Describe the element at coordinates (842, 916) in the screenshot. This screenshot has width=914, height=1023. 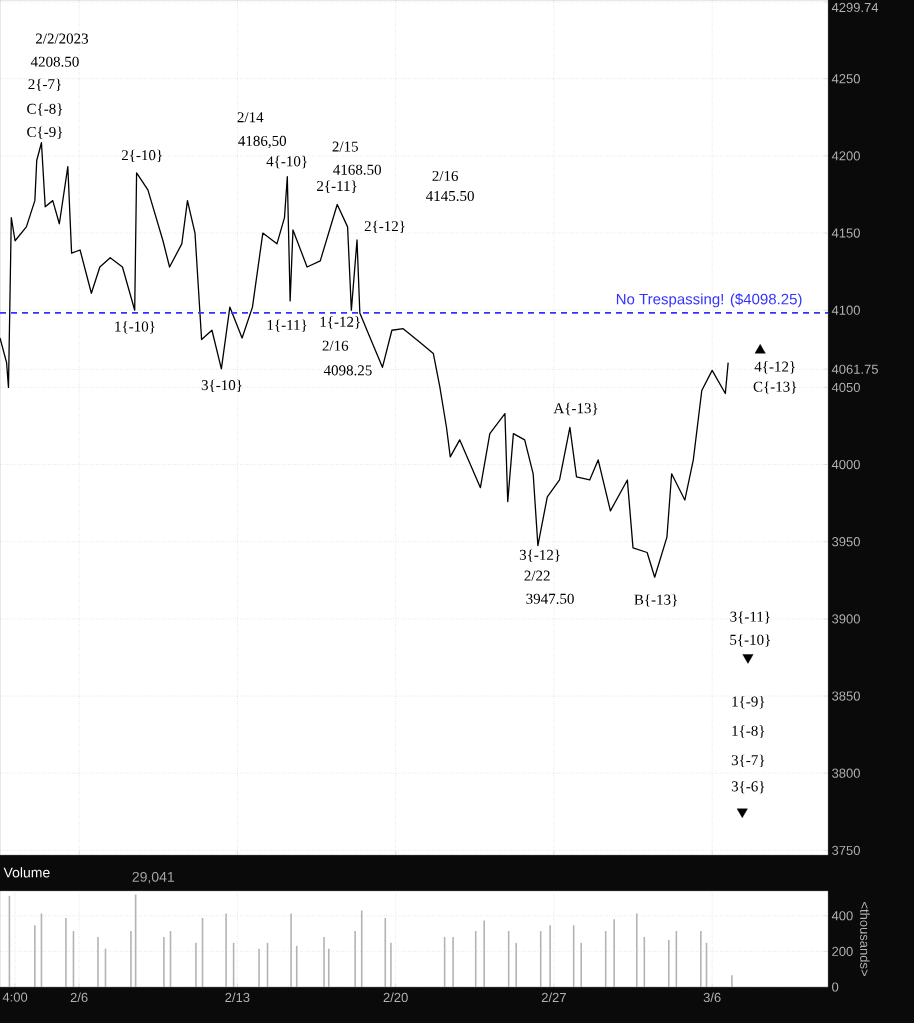
I see `y-tick-label: 400` at that location.